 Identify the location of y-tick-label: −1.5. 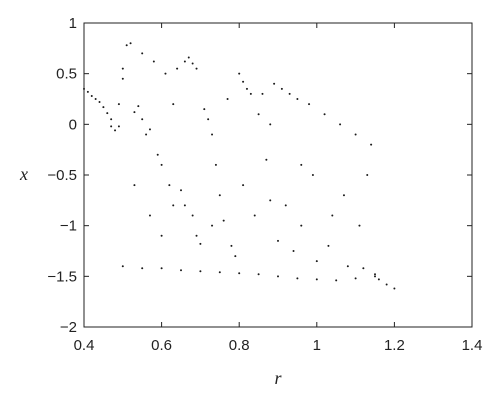
(62, 276).